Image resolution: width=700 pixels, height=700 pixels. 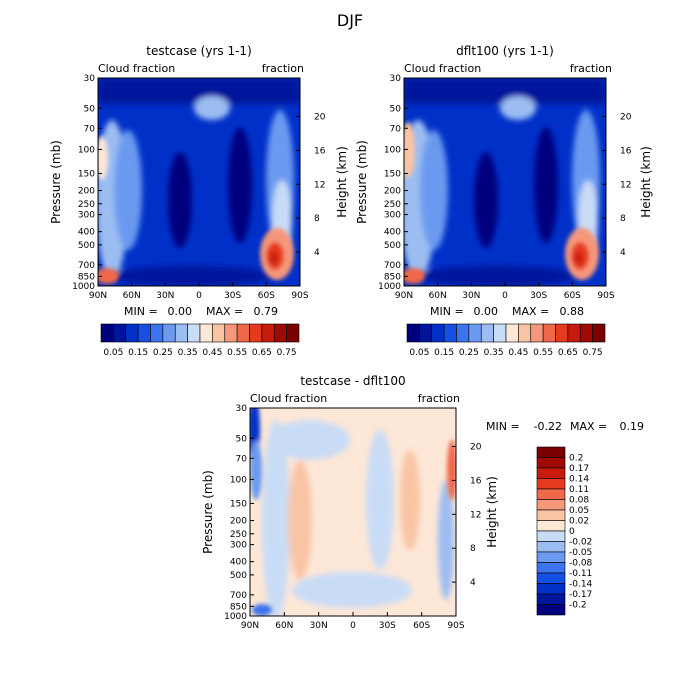 I want to click on colorbar-label: 0.25, so click(x=469, y=353).